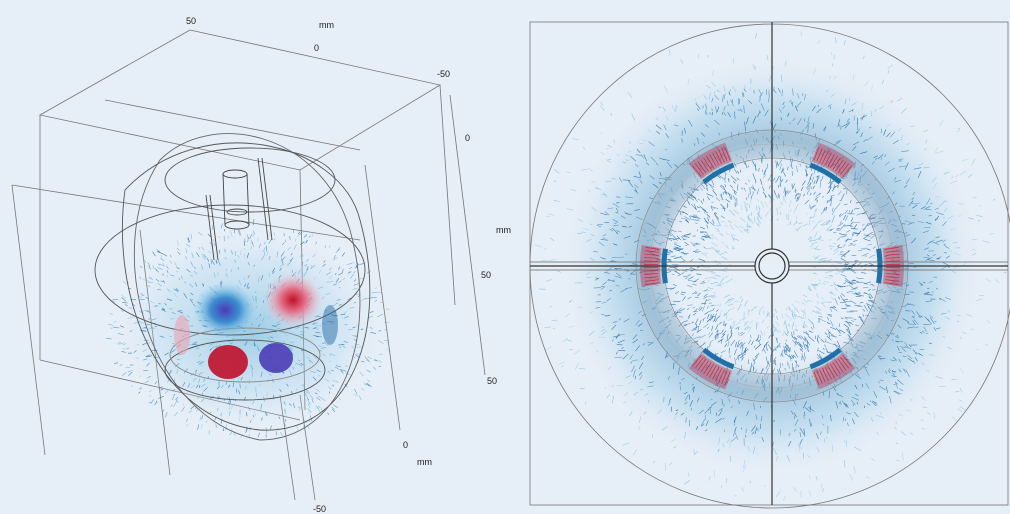 The width and height of the screenshot is (1010, 514). I want to click on pole-lower-right, so click(276, 358).